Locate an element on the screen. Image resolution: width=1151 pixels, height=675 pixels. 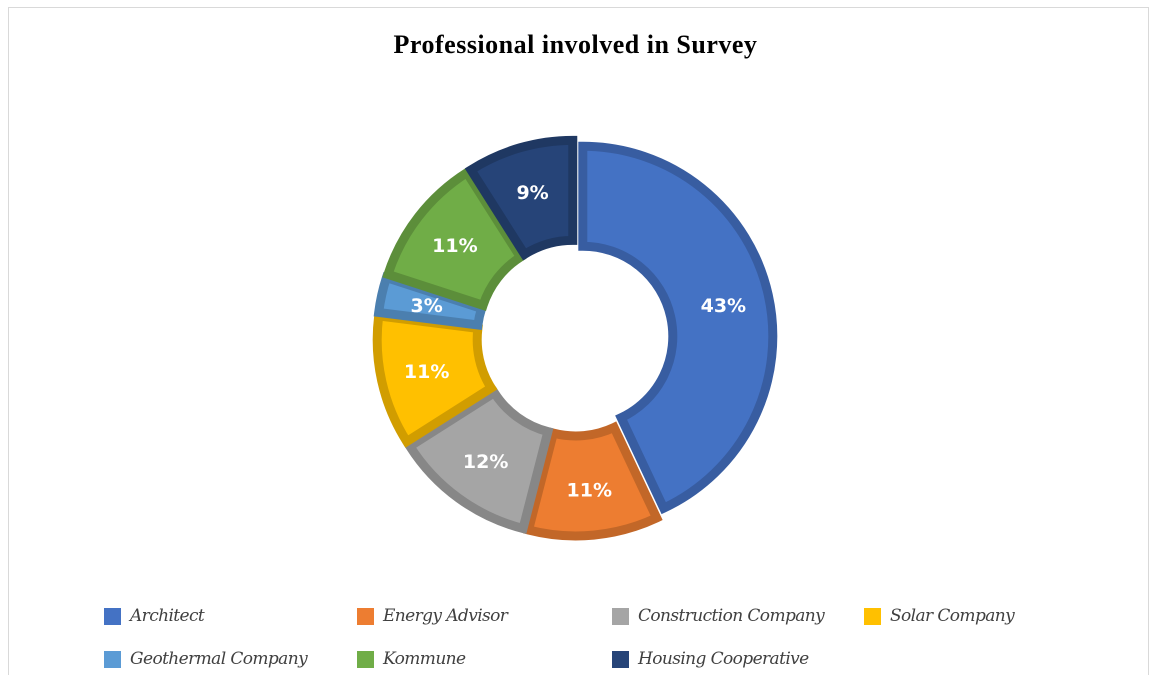
slice-construction-company is located at coordinates (478, 460).